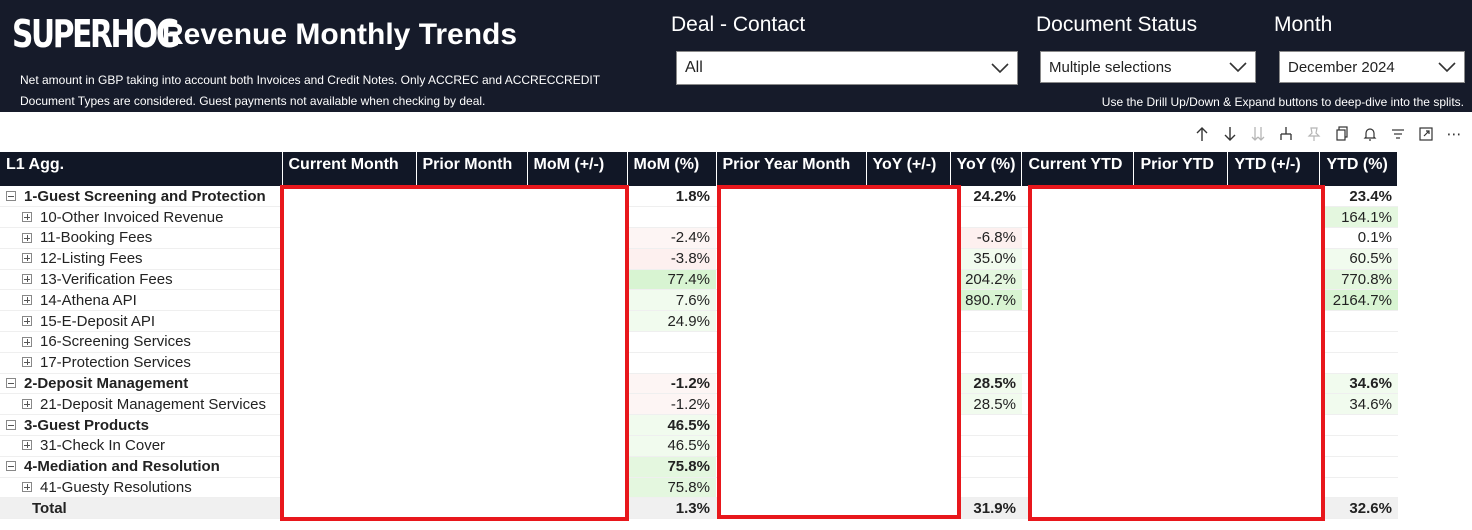  I want to click on column-header-prior-ytd: Prior YTD, so click(1181, 169).